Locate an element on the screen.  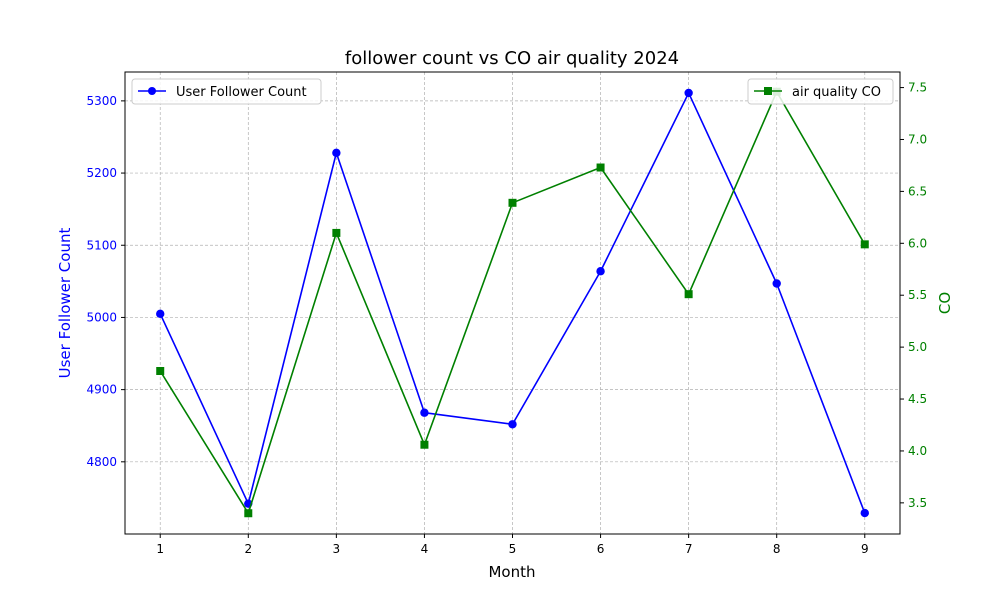
left-y-tick-label: 4800 is located at coordinates (101, 462).